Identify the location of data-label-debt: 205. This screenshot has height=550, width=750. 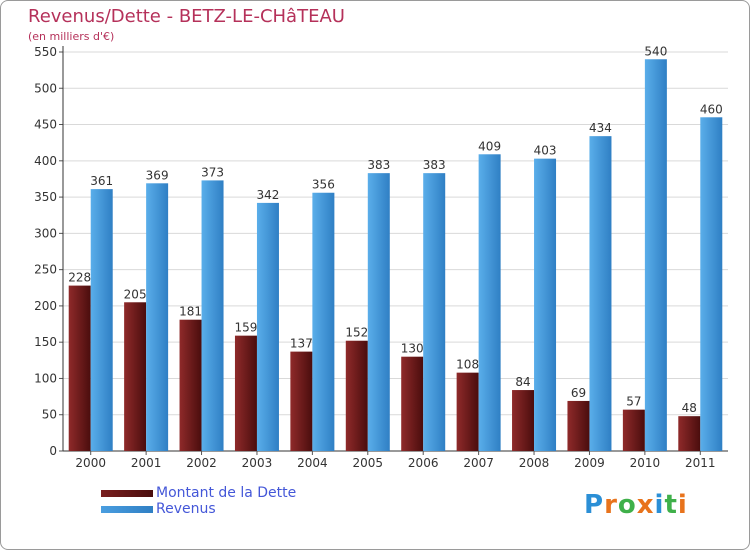
(135, 294).